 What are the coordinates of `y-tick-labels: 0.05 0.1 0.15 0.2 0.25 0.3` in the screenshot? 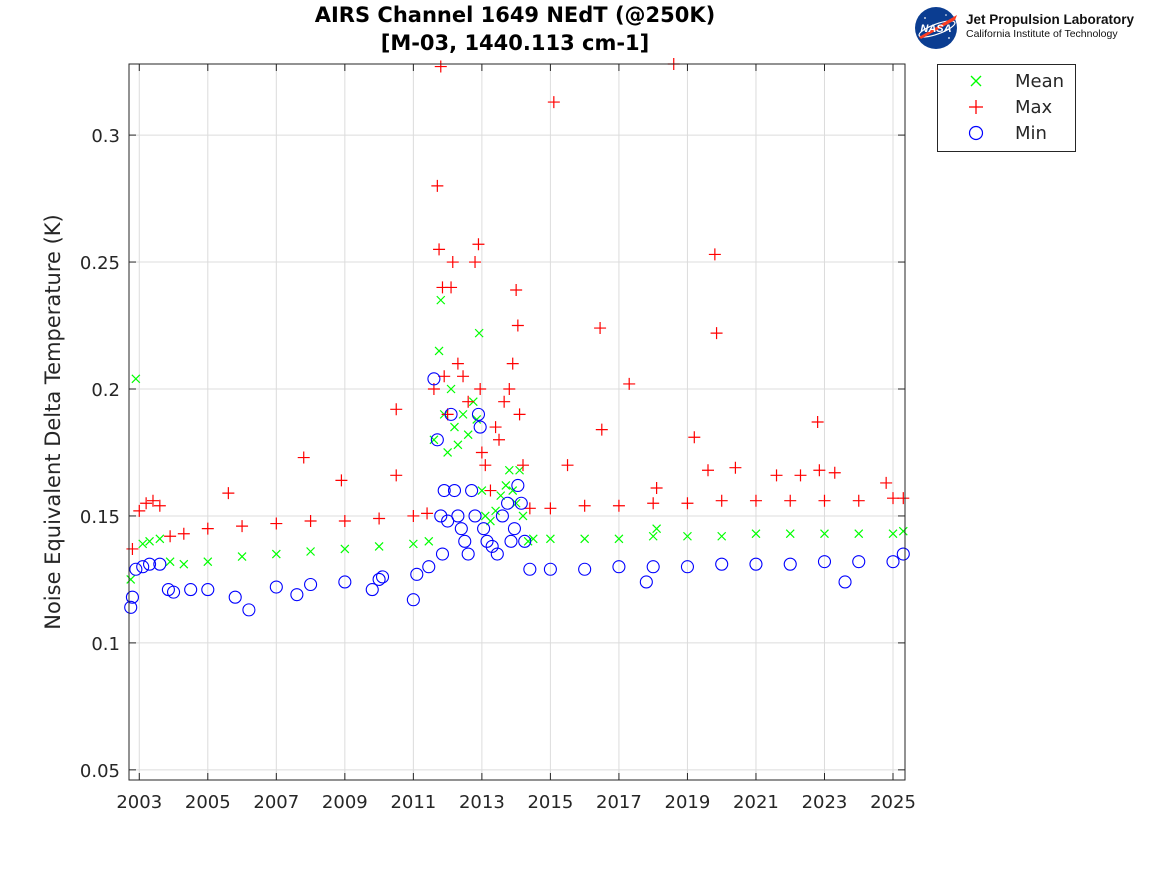 It's located at (100, 454).